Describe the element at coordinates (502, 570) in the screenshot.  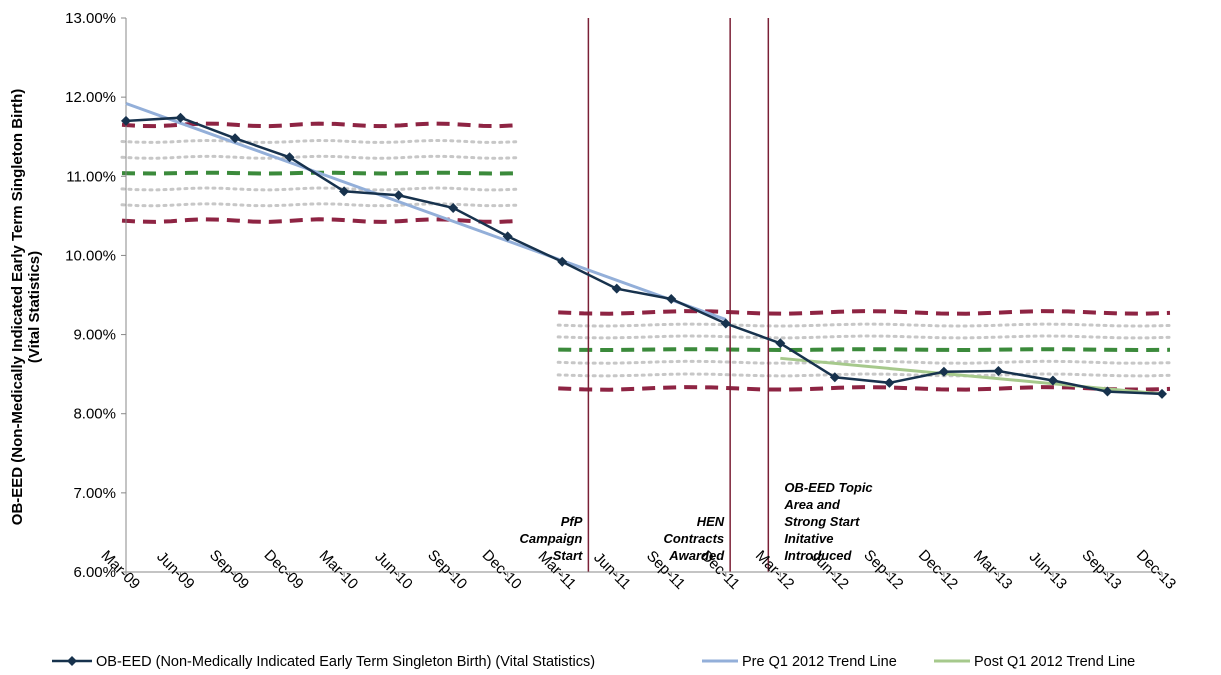
I see `x-tick-label-7: Dec-10` at that location.